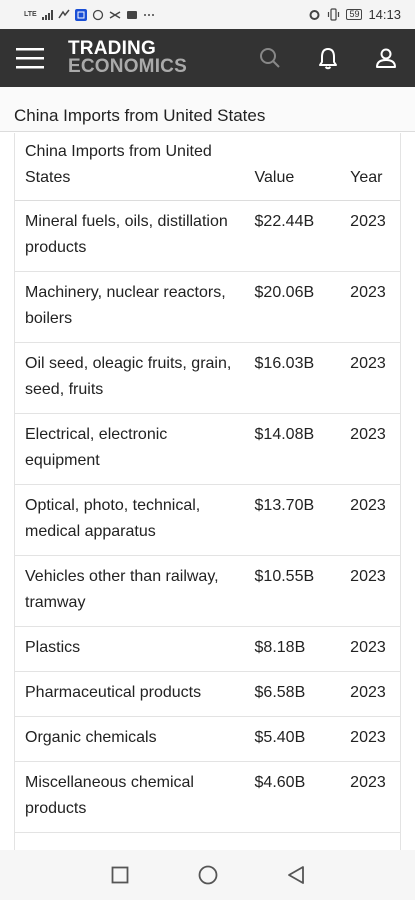  I want to click on row-name: Machinery, nuclear reactors, boilers, so click(125, 305).